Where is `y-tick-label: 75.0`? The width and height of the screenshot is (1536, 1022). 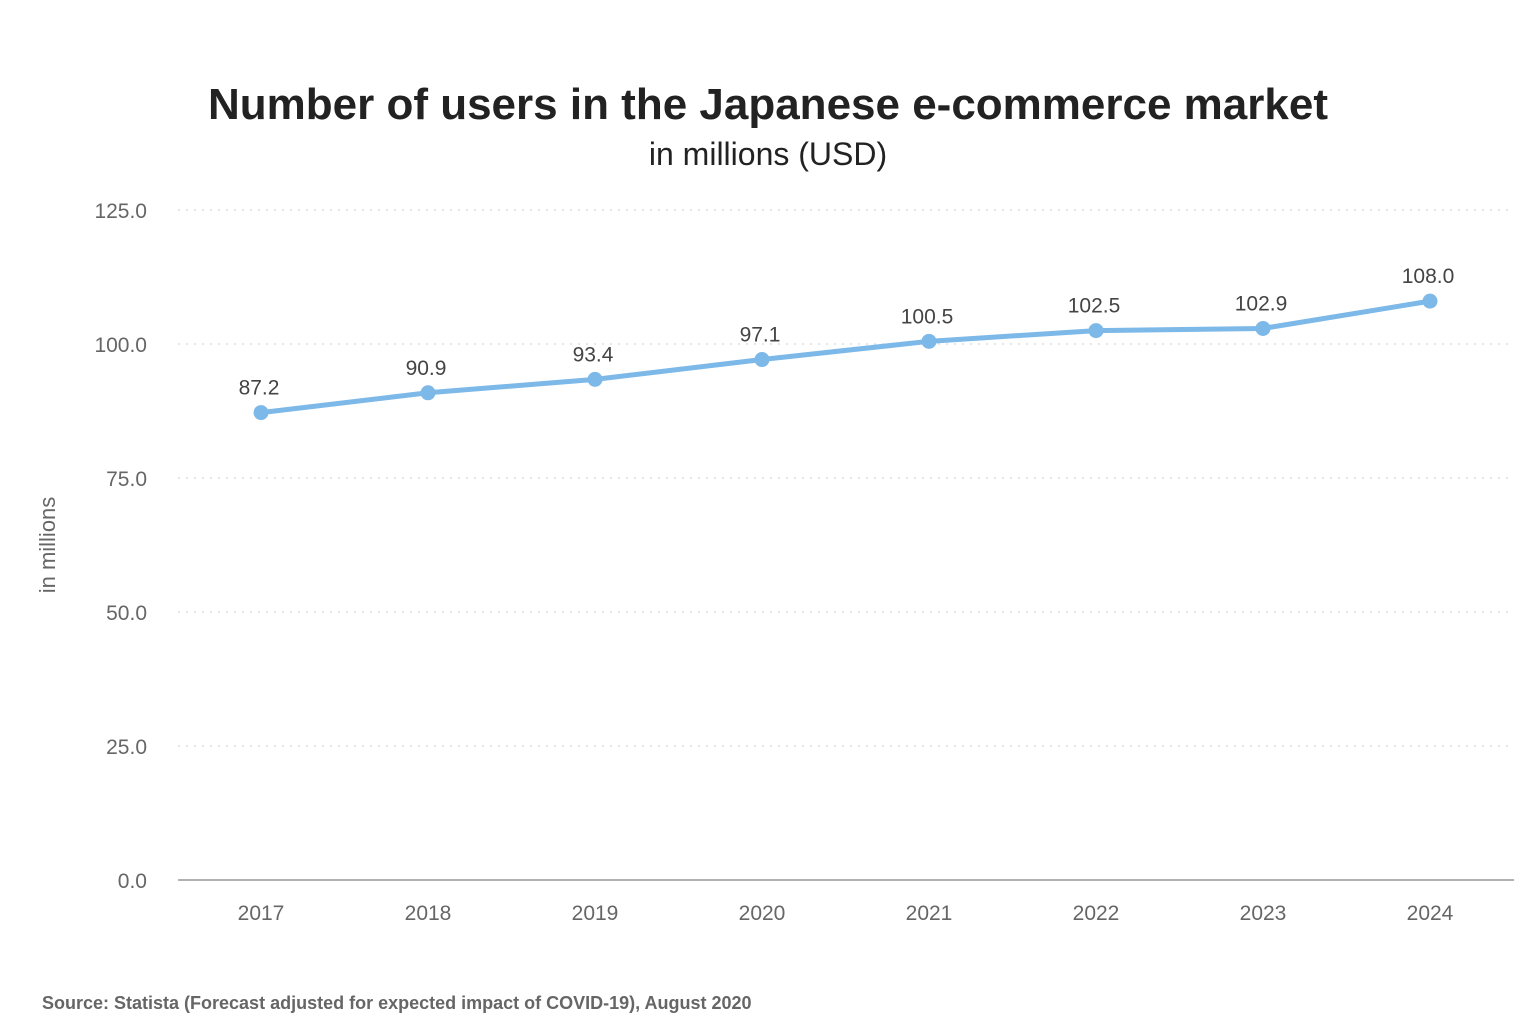 y-tick-label: 75.0 is located at coordinates (126, 479).